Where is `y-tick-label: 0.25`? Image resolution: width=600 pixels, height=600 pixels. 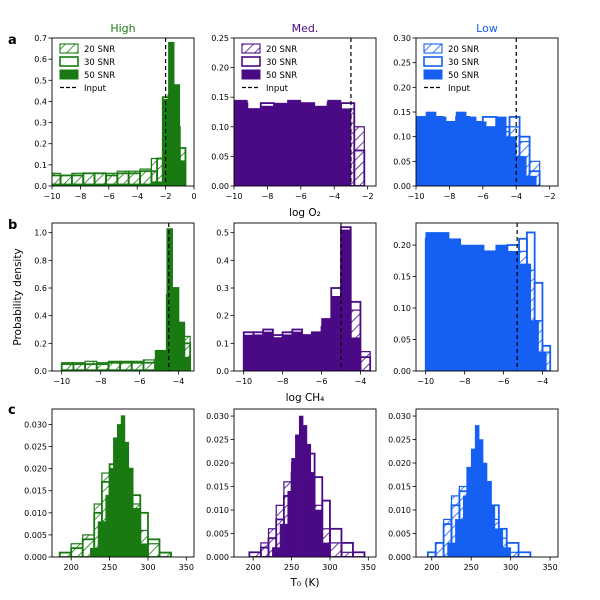 y-tick-label: 0.25 is located at coordinates (402, 63).